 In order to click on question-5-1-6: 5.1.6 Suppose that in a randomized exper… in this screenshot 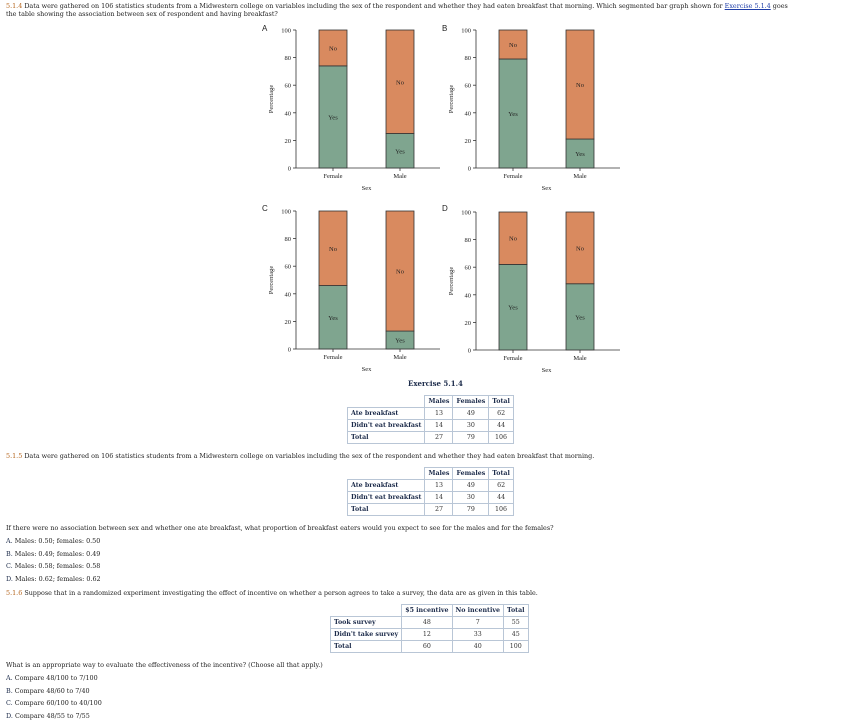, I will do `click(427, 593)`.